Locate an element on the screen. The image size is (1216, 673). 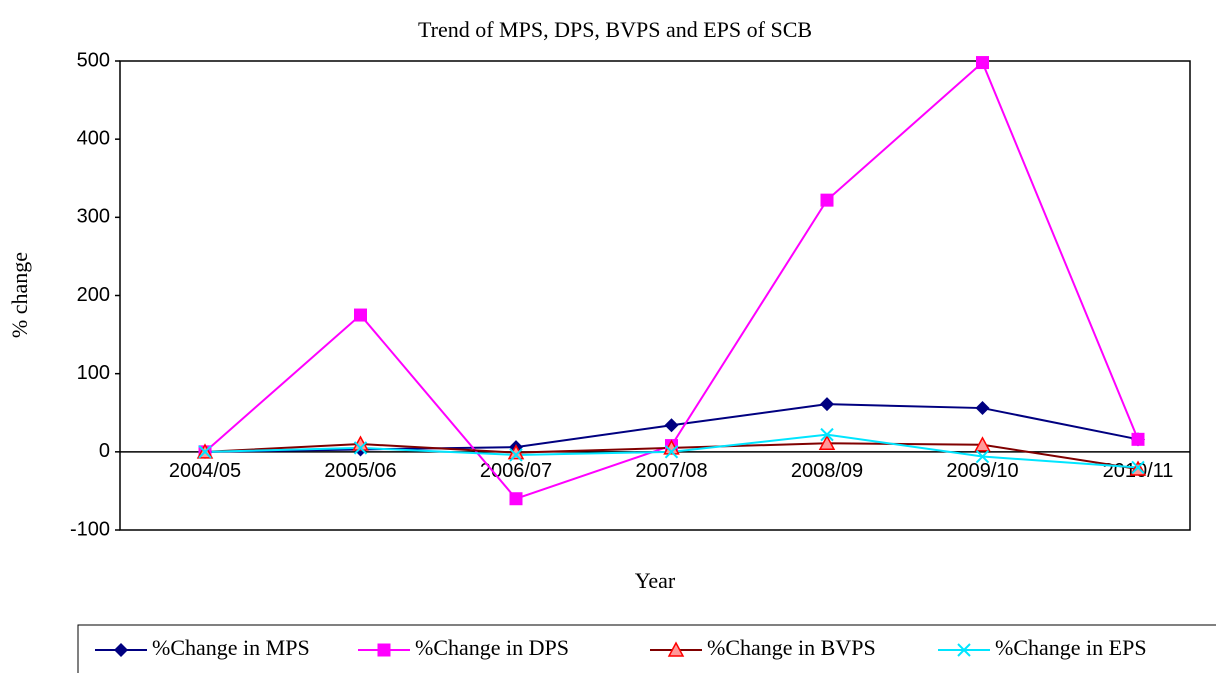
y-tick-label: -100 is located at coordinates (90, 529).